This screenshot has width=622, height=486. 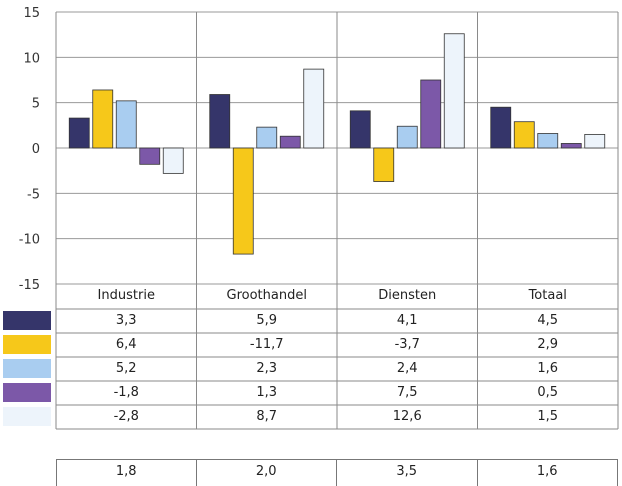 I want to click on y-tick-label: 15, so click(x=31, y=13).